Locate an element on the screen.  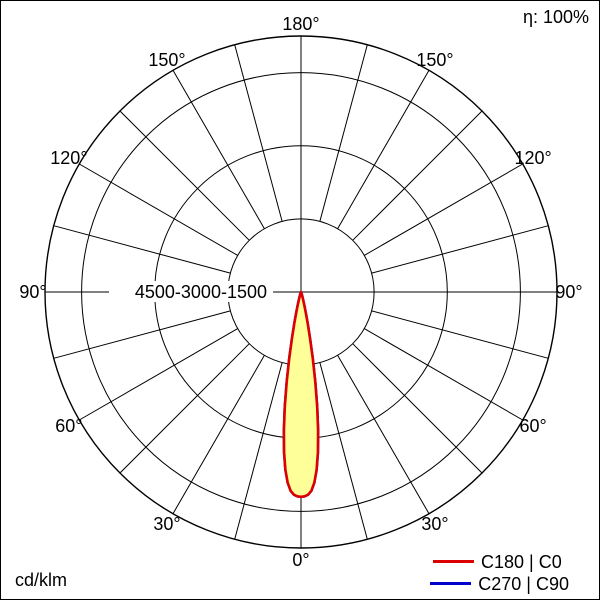
legend-label-c180-c0: C180 | C0 is located at coordinates (521, 561).